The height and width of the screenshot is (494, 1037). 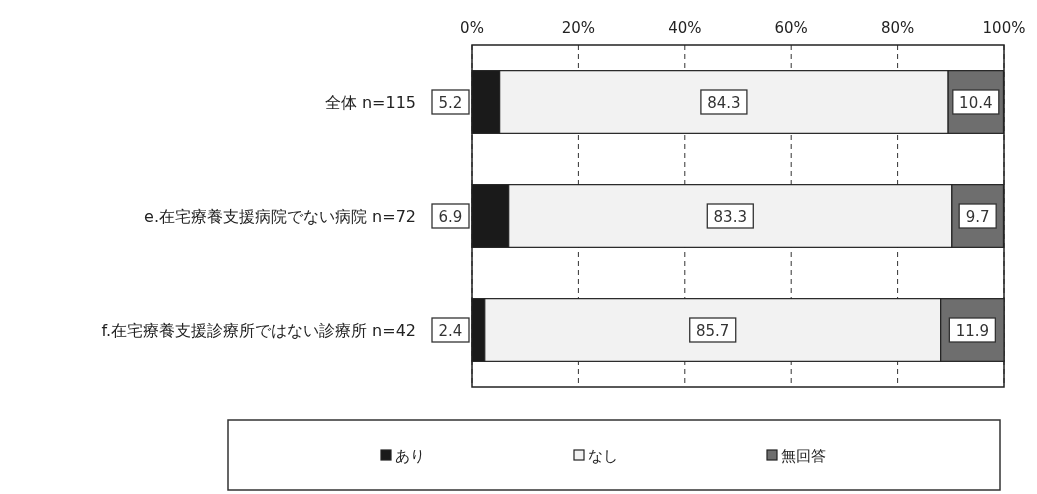 I want to click on x-tick-label: 0%, so click(x=472, y=28).